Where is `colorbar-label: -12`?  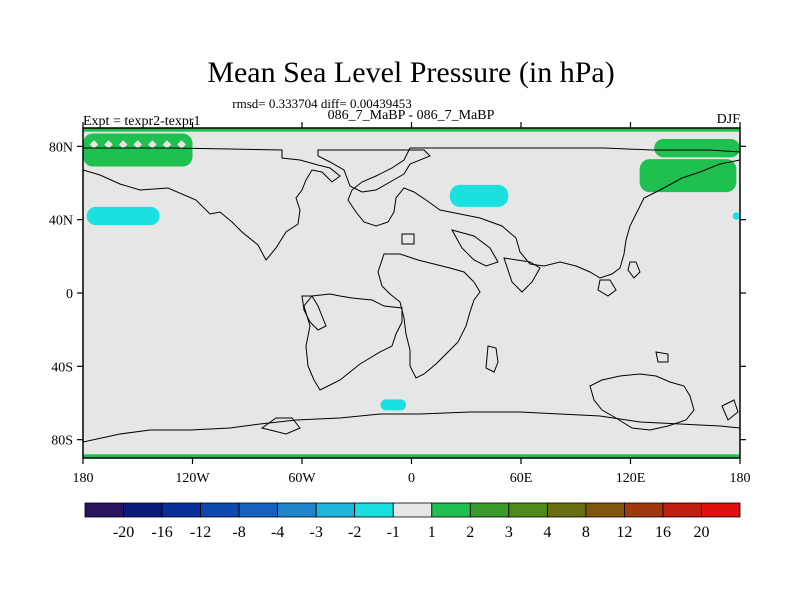 colorbar-label: -12 is located at coordinates (200, 532).